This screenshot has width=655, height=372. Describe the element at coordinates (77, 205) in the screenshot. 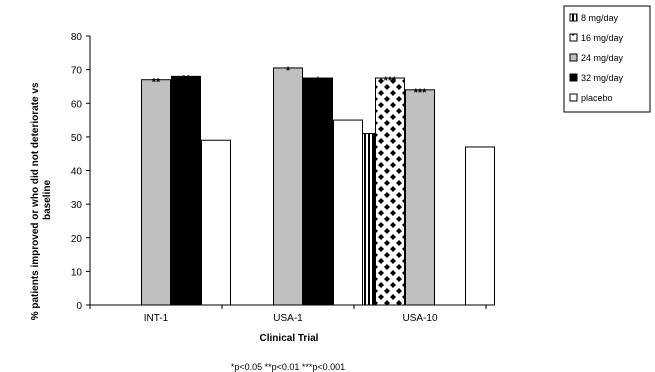

I see `y-tick-label: 30` at that location.